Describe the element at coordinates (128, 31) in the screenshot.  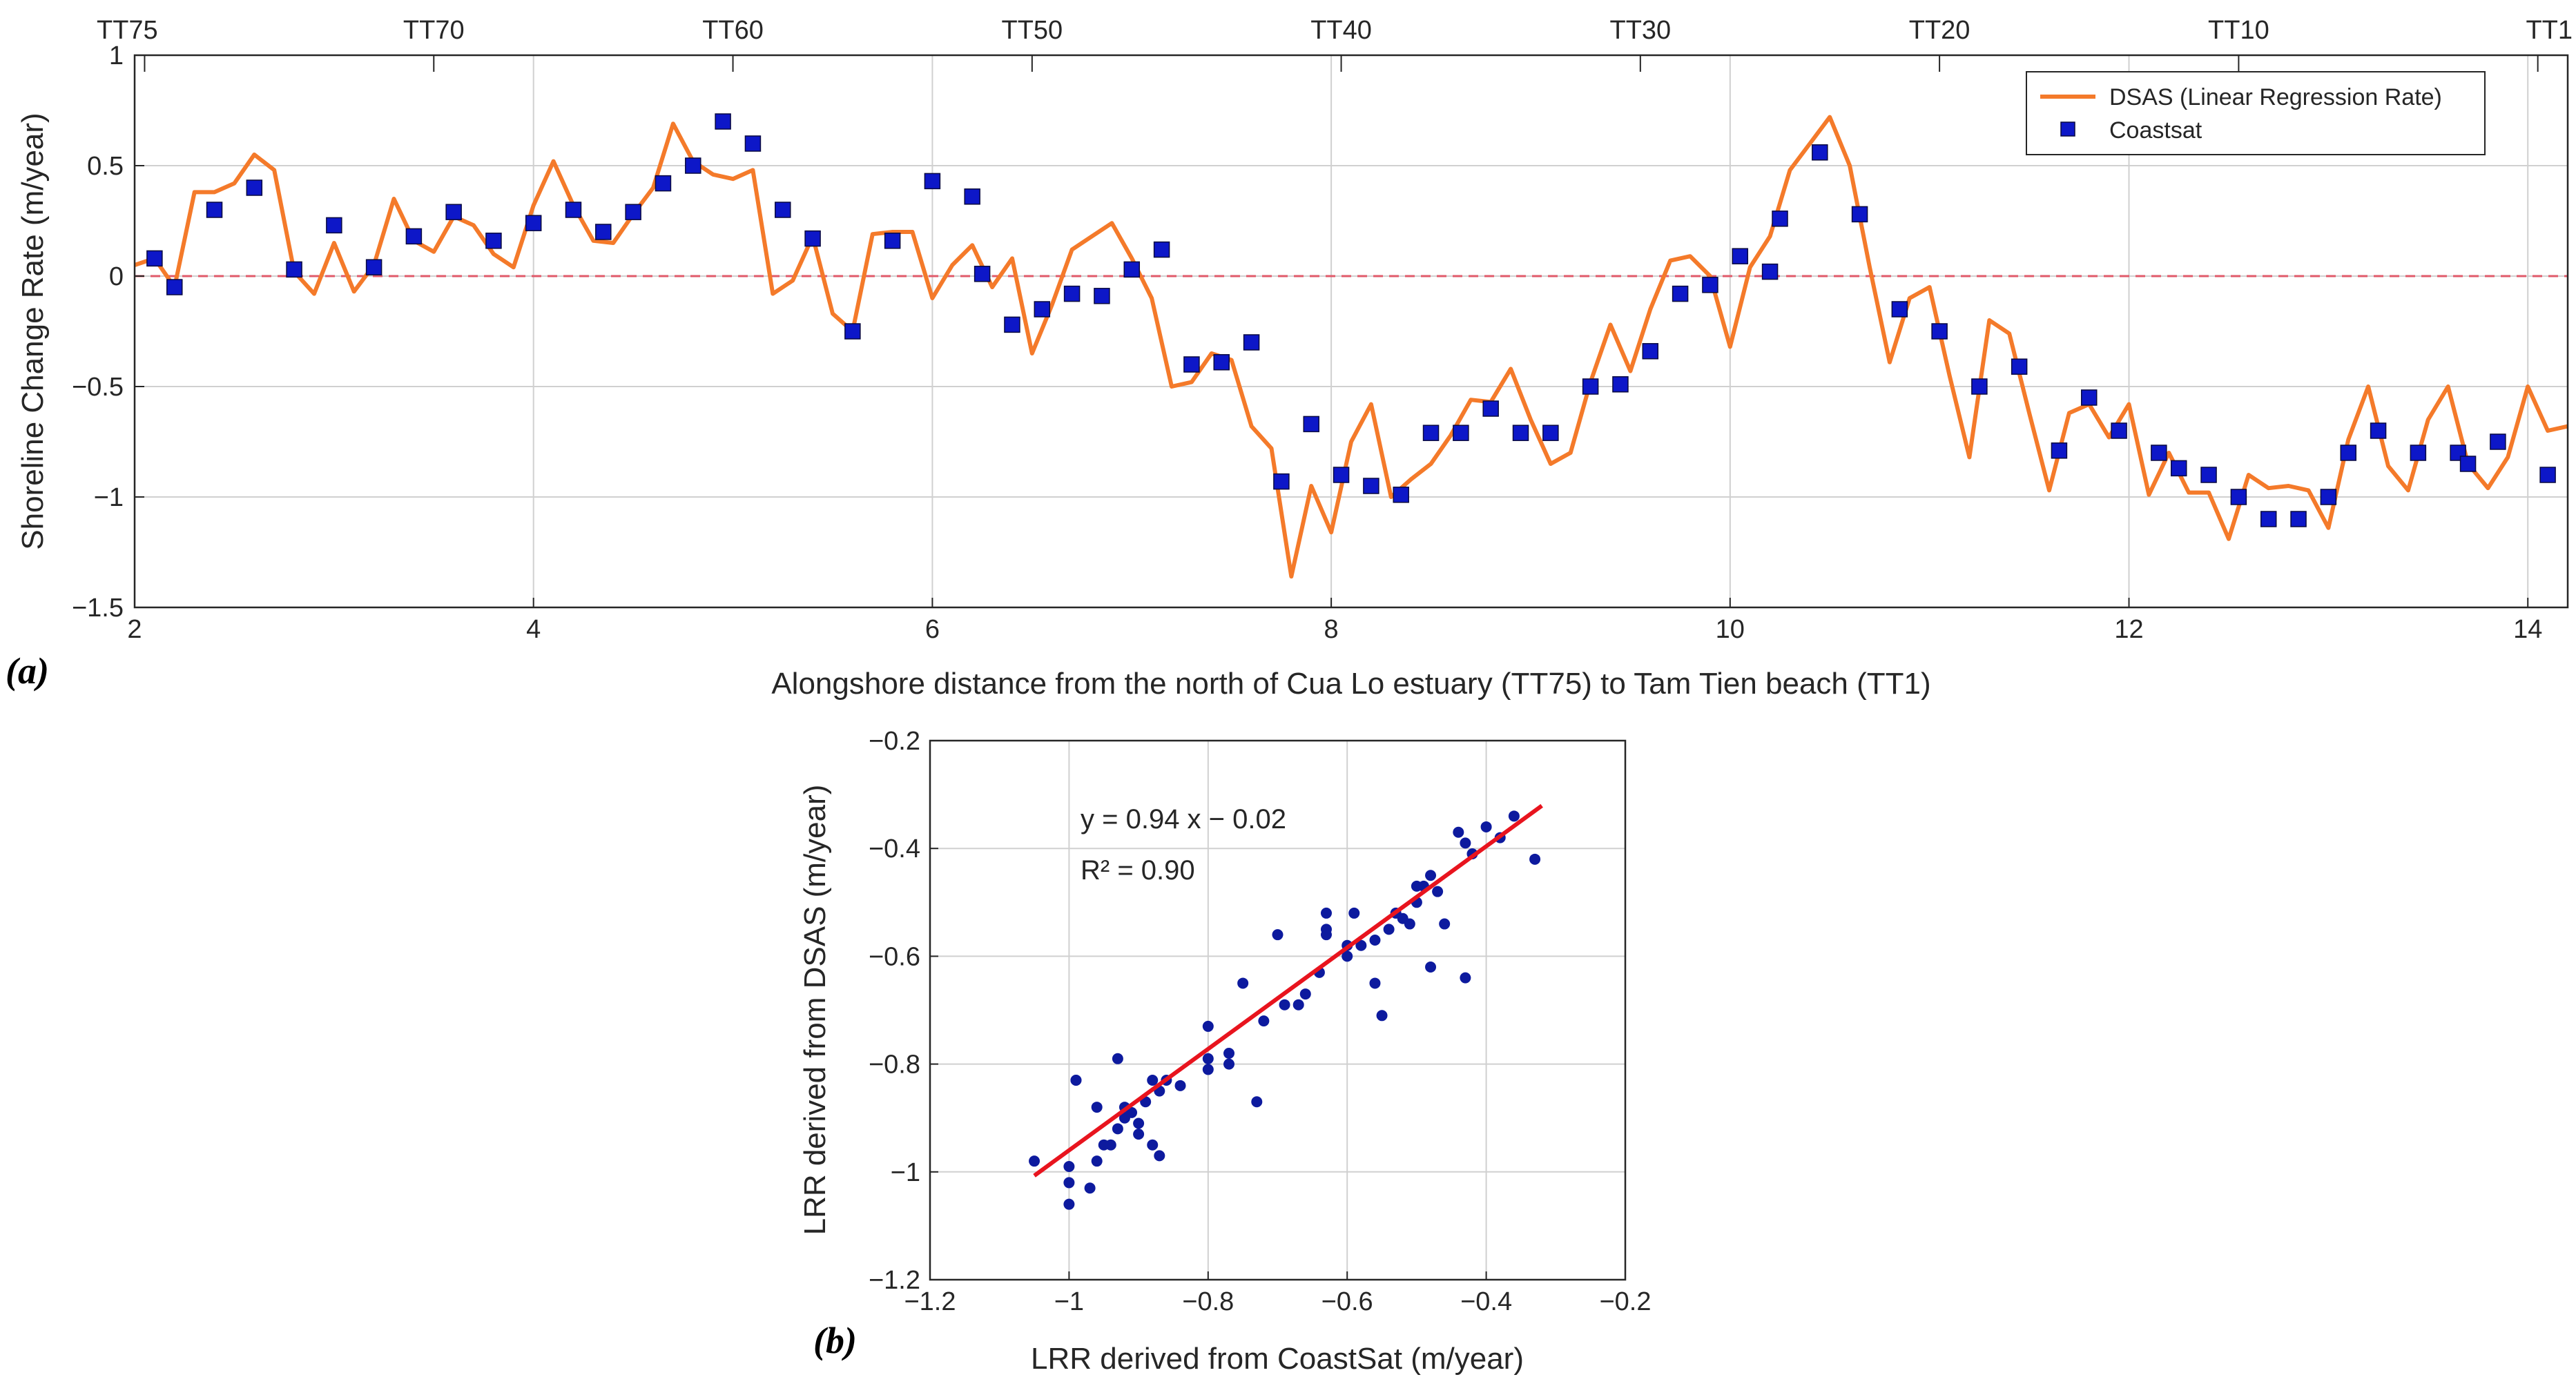
I see `top-tick-label-0: TT75` at that location.